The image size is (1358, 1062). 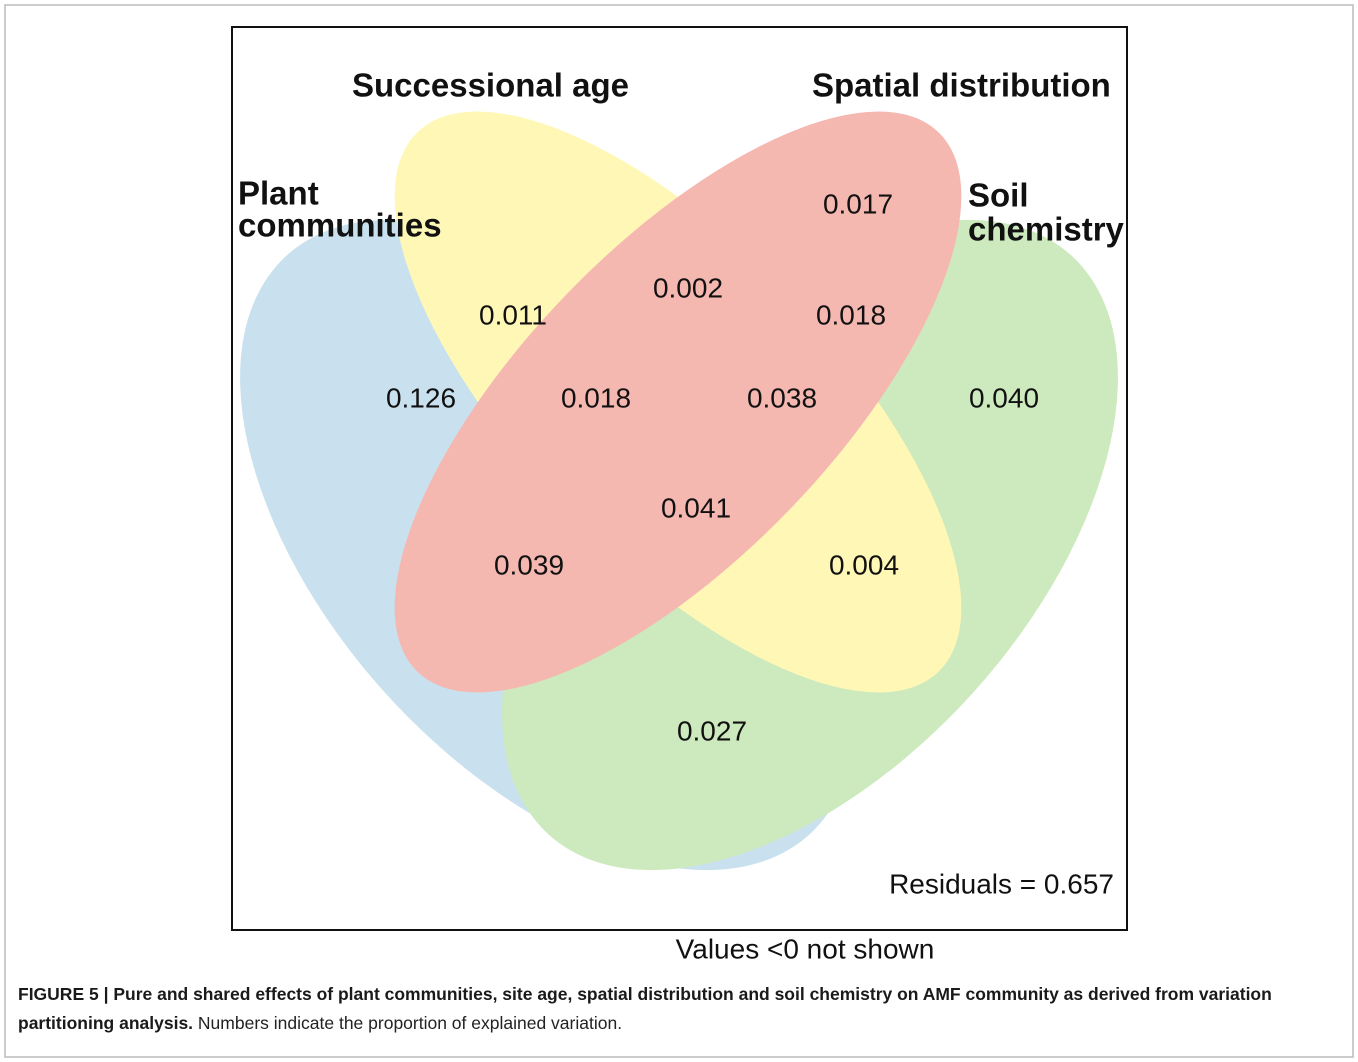 What do you see at coordinates (1004, 397) in the screenshot?
I see `region-value: 0.040` at bounding box center [1004, 397].